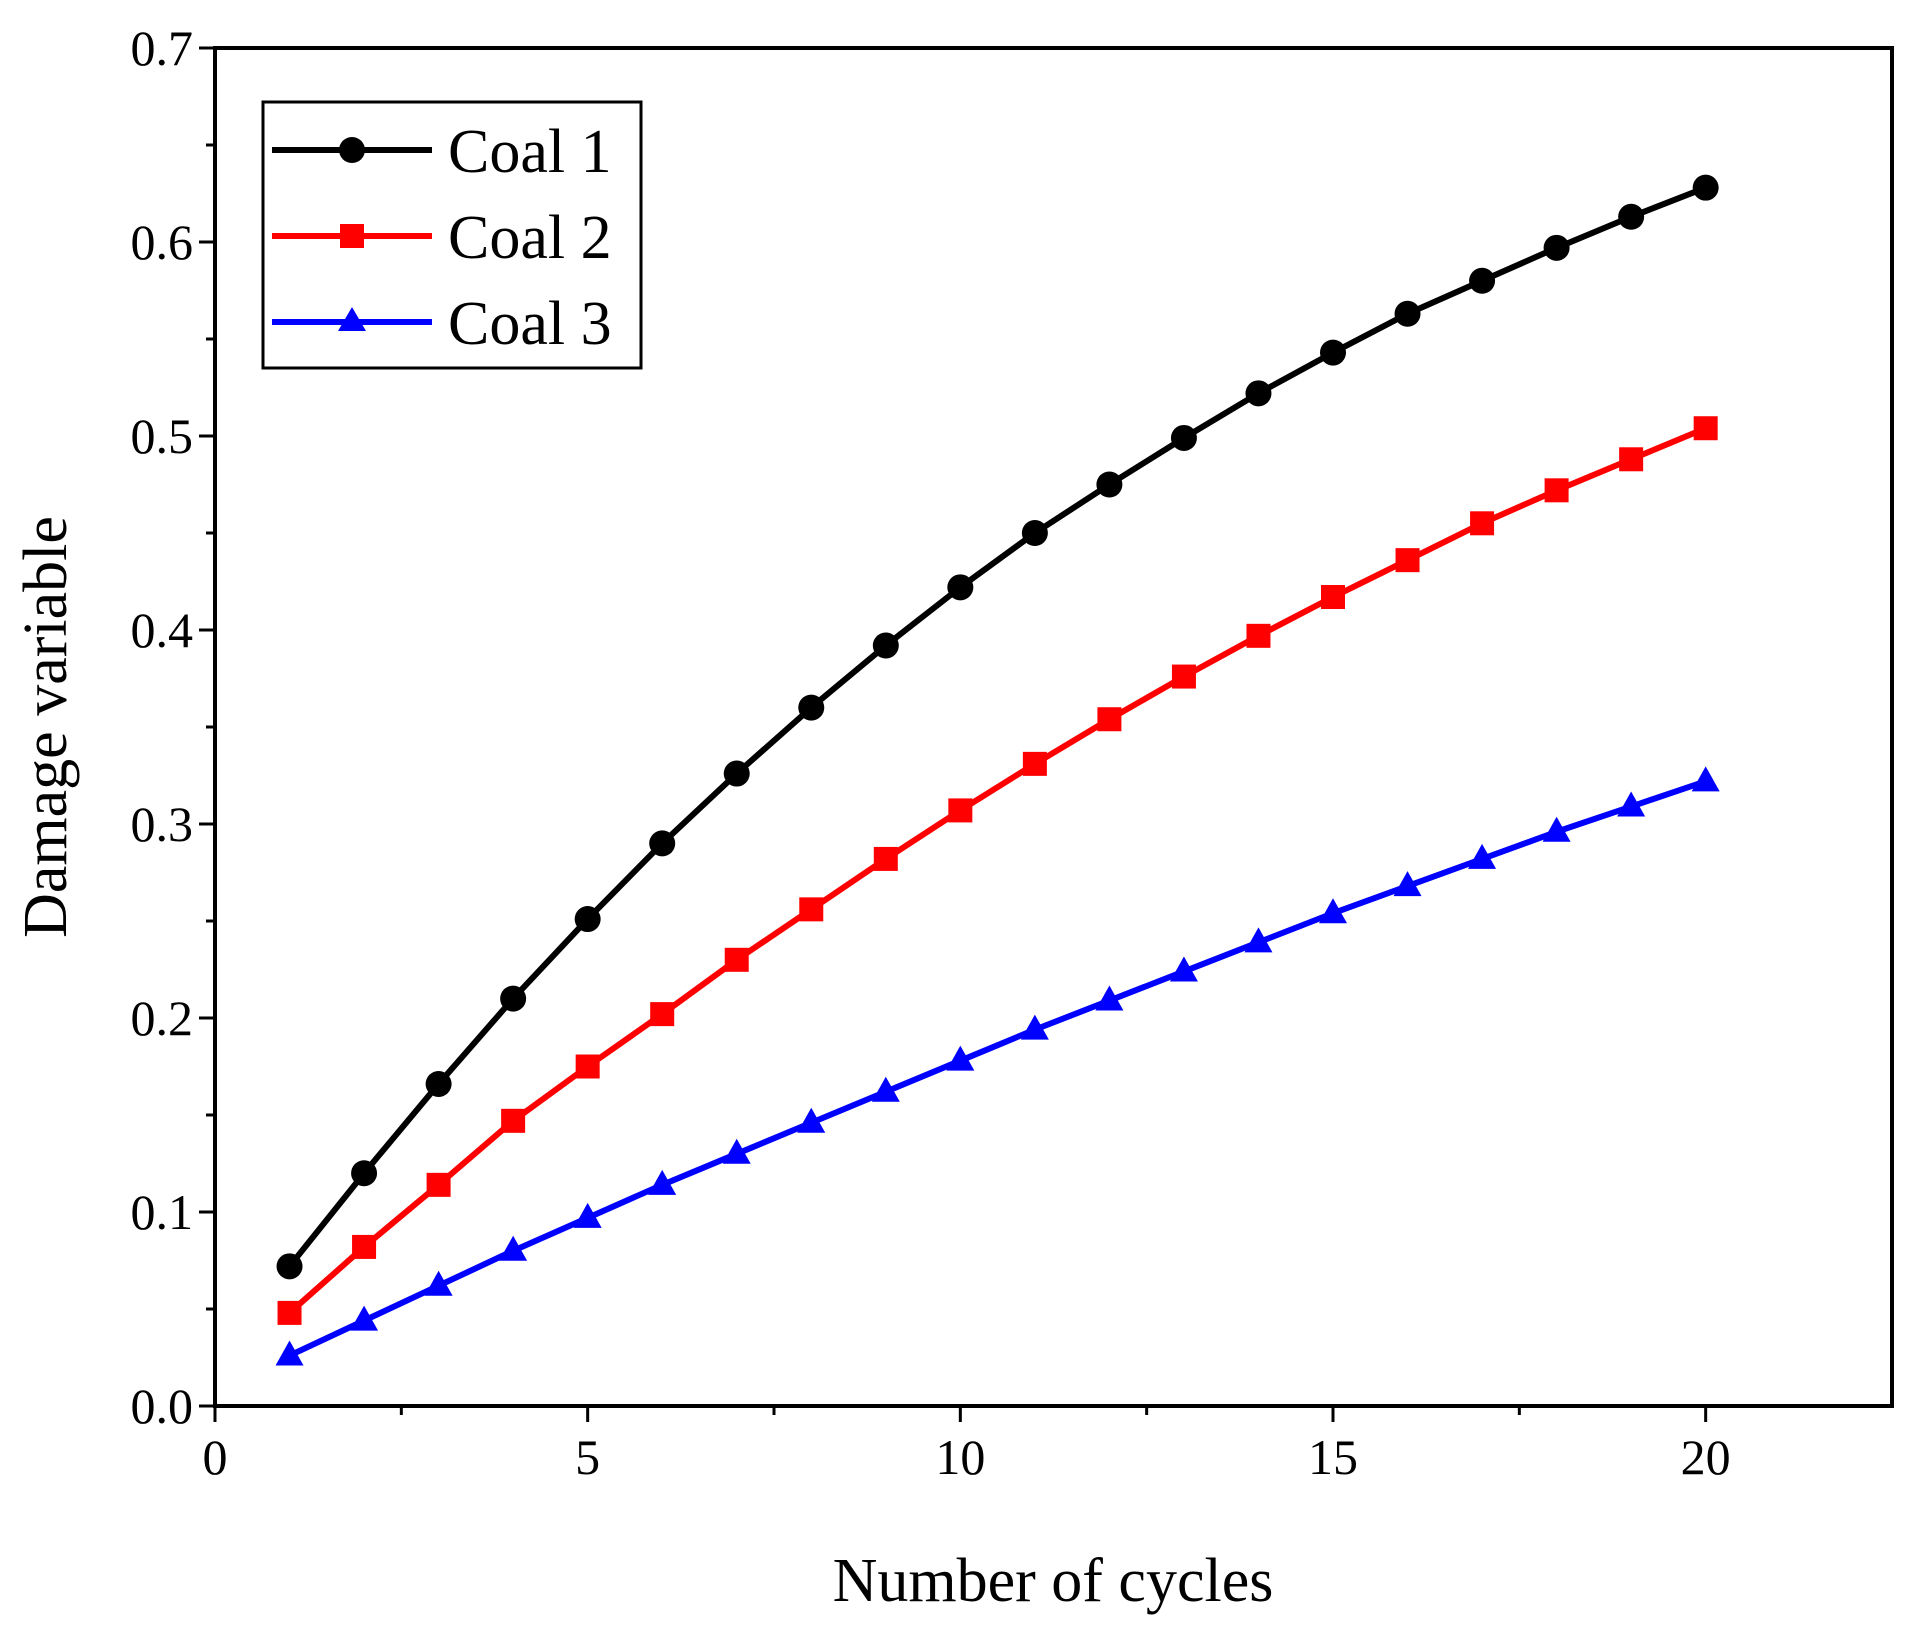 This screenshot has width=1906, height=1633. What do you see at coordinates (442, 238) in the screenshot?
I see `legend-item-coal-2: Coal 2` at bounding box center [442, 238].